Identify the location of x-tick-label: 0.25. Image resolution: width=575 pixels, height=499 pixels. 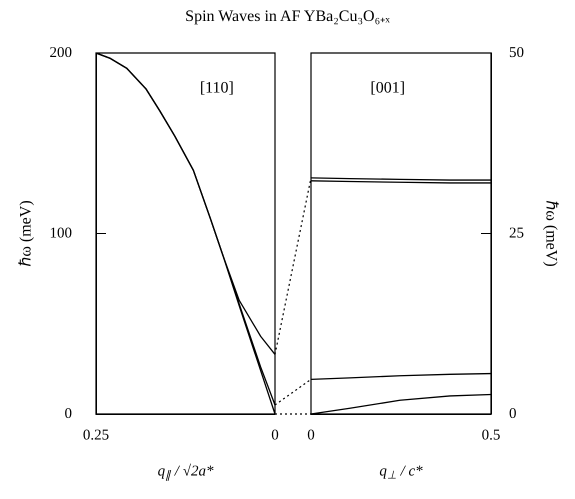
(96, 436).